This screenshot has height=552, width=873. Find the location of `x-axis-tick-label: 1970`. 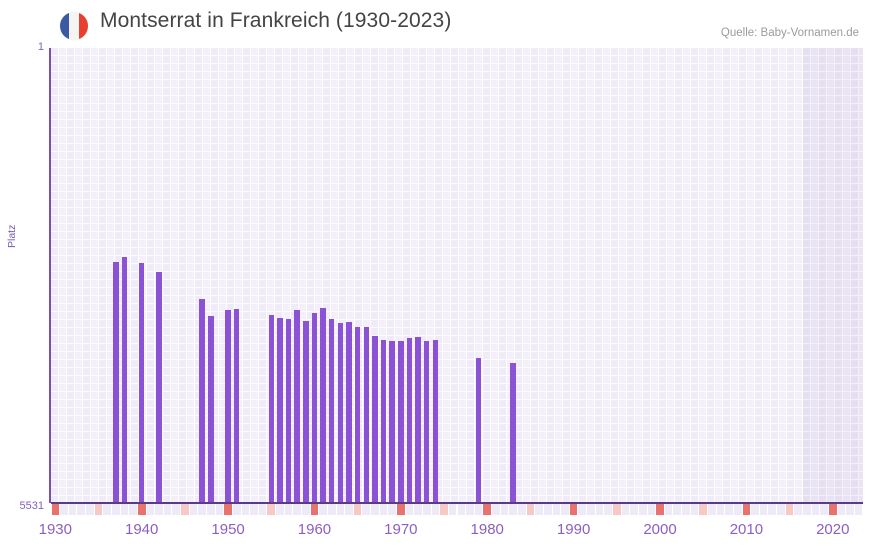

x-axis-tick-label: 1970 is located at coordinates (401, 529).